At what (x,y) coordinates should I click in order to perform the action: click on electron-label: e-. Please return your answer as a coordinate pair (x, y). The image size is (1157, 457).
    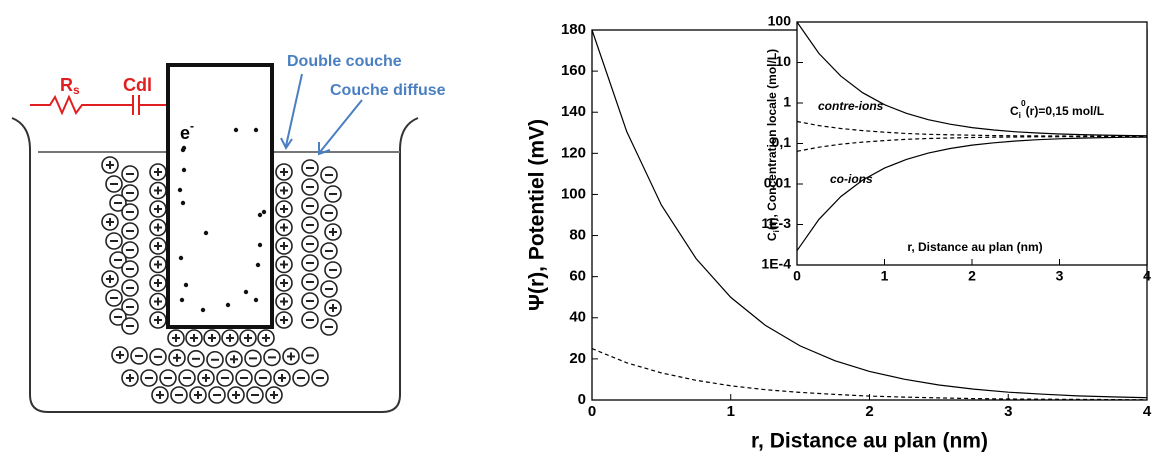
    Looking at the image, I should click on (187, 131).